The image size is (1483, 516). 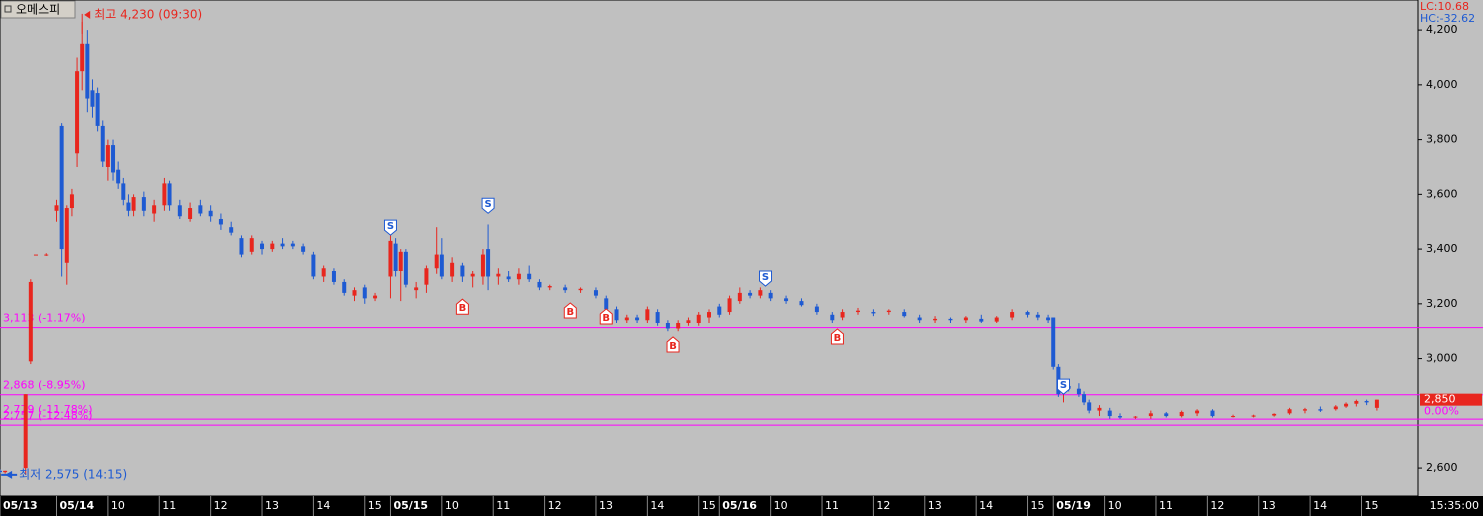 What do you see at coordinates (1454, 505) in the screenshot?
I see `time-label: 15:35:00` at bounding box center [1454, 505].